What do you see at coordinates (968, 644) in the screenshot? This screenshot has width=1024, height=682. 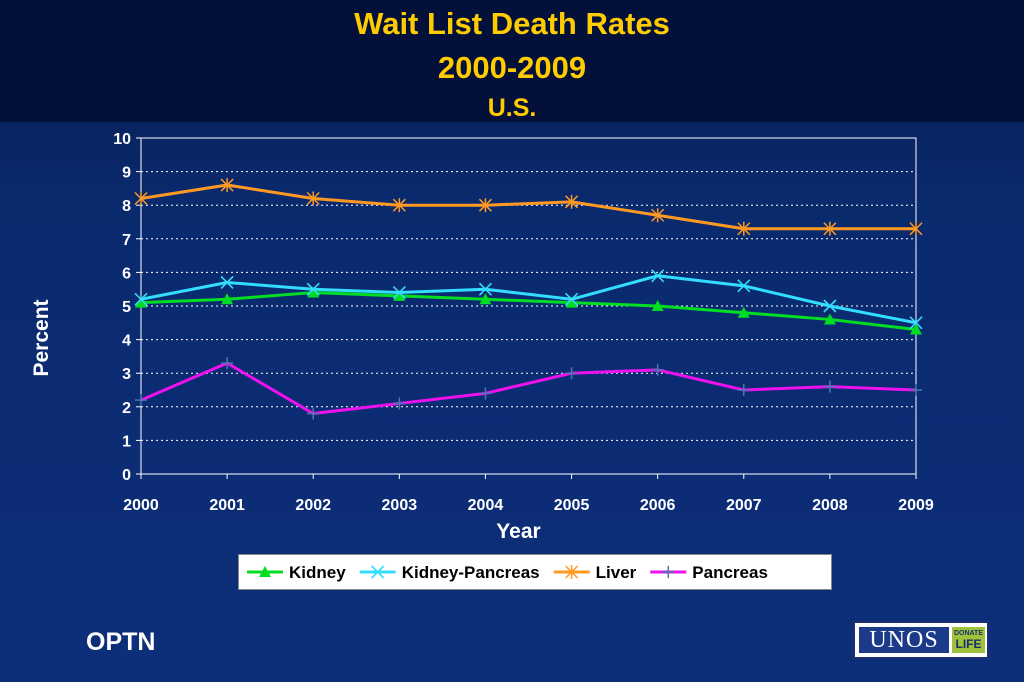 I see `donate-life-badge-bottom: LIFE` at bounding box center [968, 644].